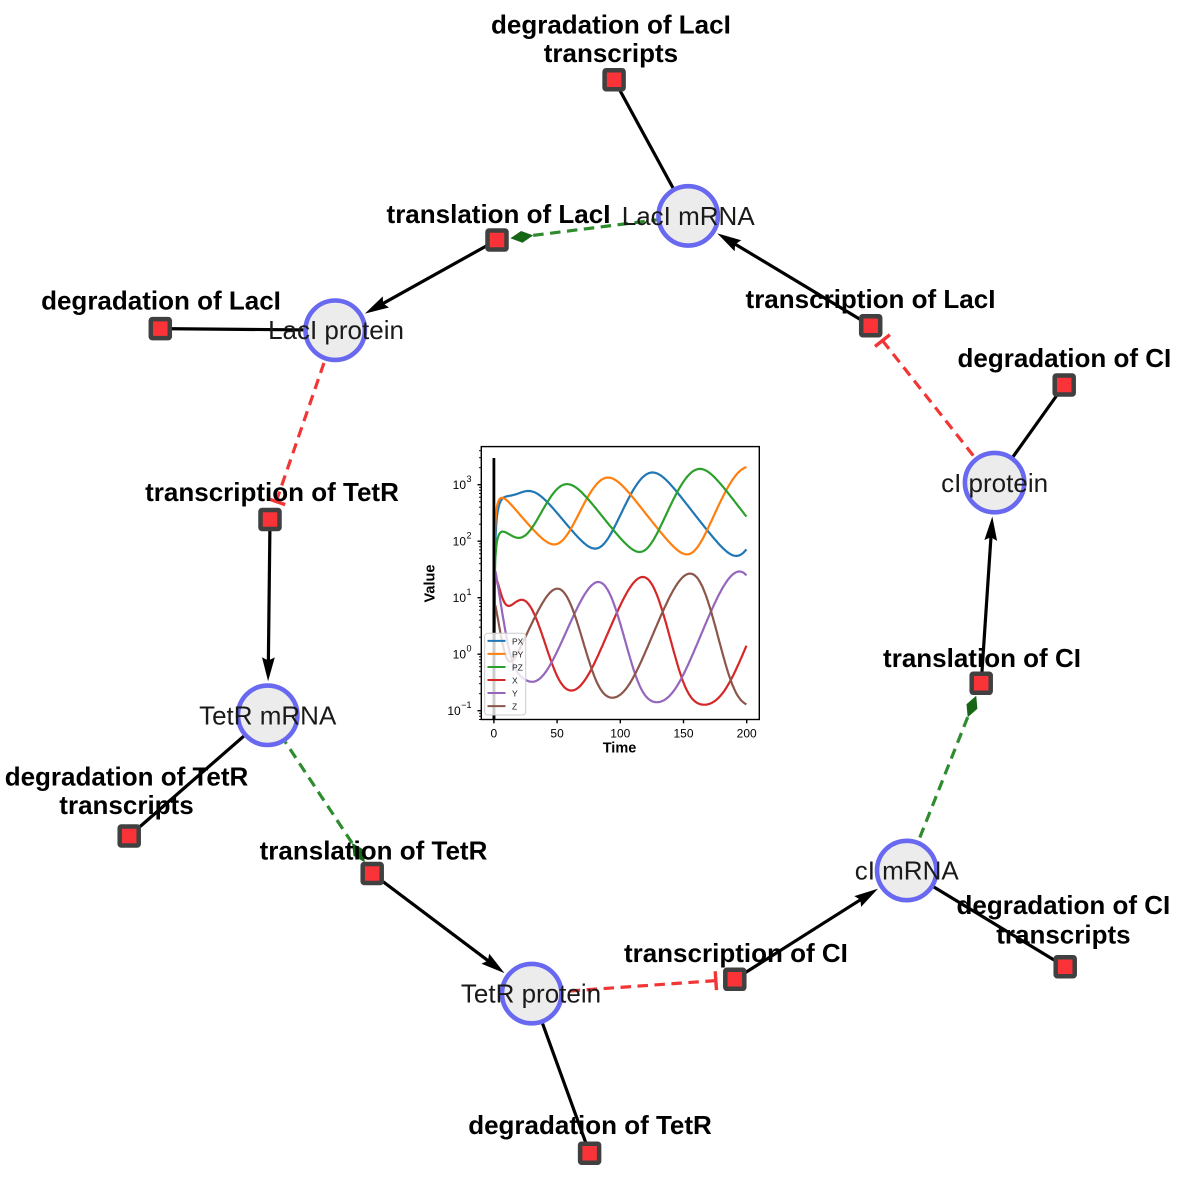 The height and width of the screenshot is (1200, 1189). What do you see at coordinates (747, 734) in the screenshot?
I see `svg-text: 200` at bounding box center [747, 734].